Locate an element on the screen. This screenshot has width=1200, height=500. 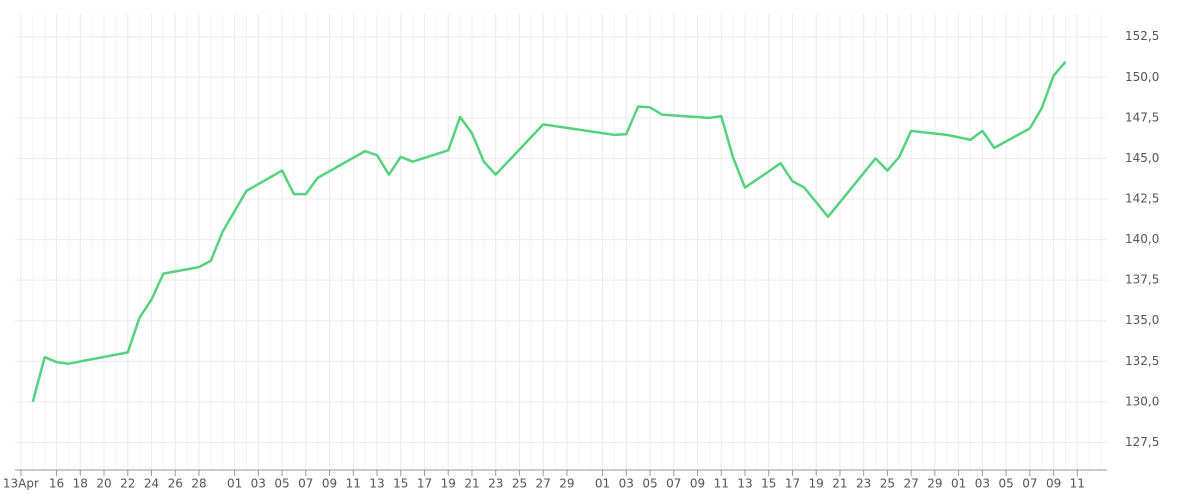
x-tick-label: 20 is located at coordinates (103, 484).